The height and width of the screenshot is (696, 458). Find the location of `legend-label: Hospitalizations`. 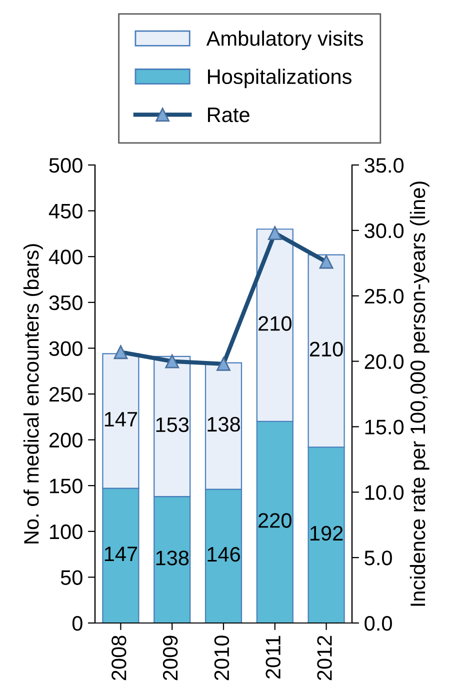

legend-label: Hospitalizations is located at coordinates (280, 78).